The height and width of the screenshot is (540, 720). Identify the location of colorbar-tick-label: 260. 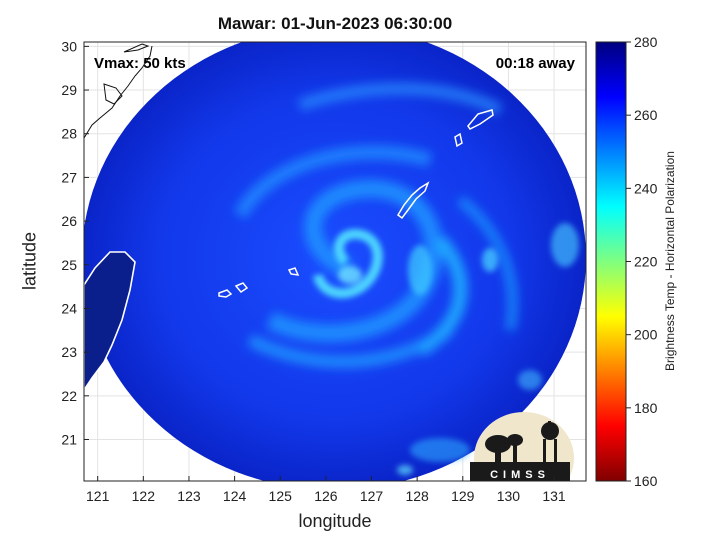
(646, 115).